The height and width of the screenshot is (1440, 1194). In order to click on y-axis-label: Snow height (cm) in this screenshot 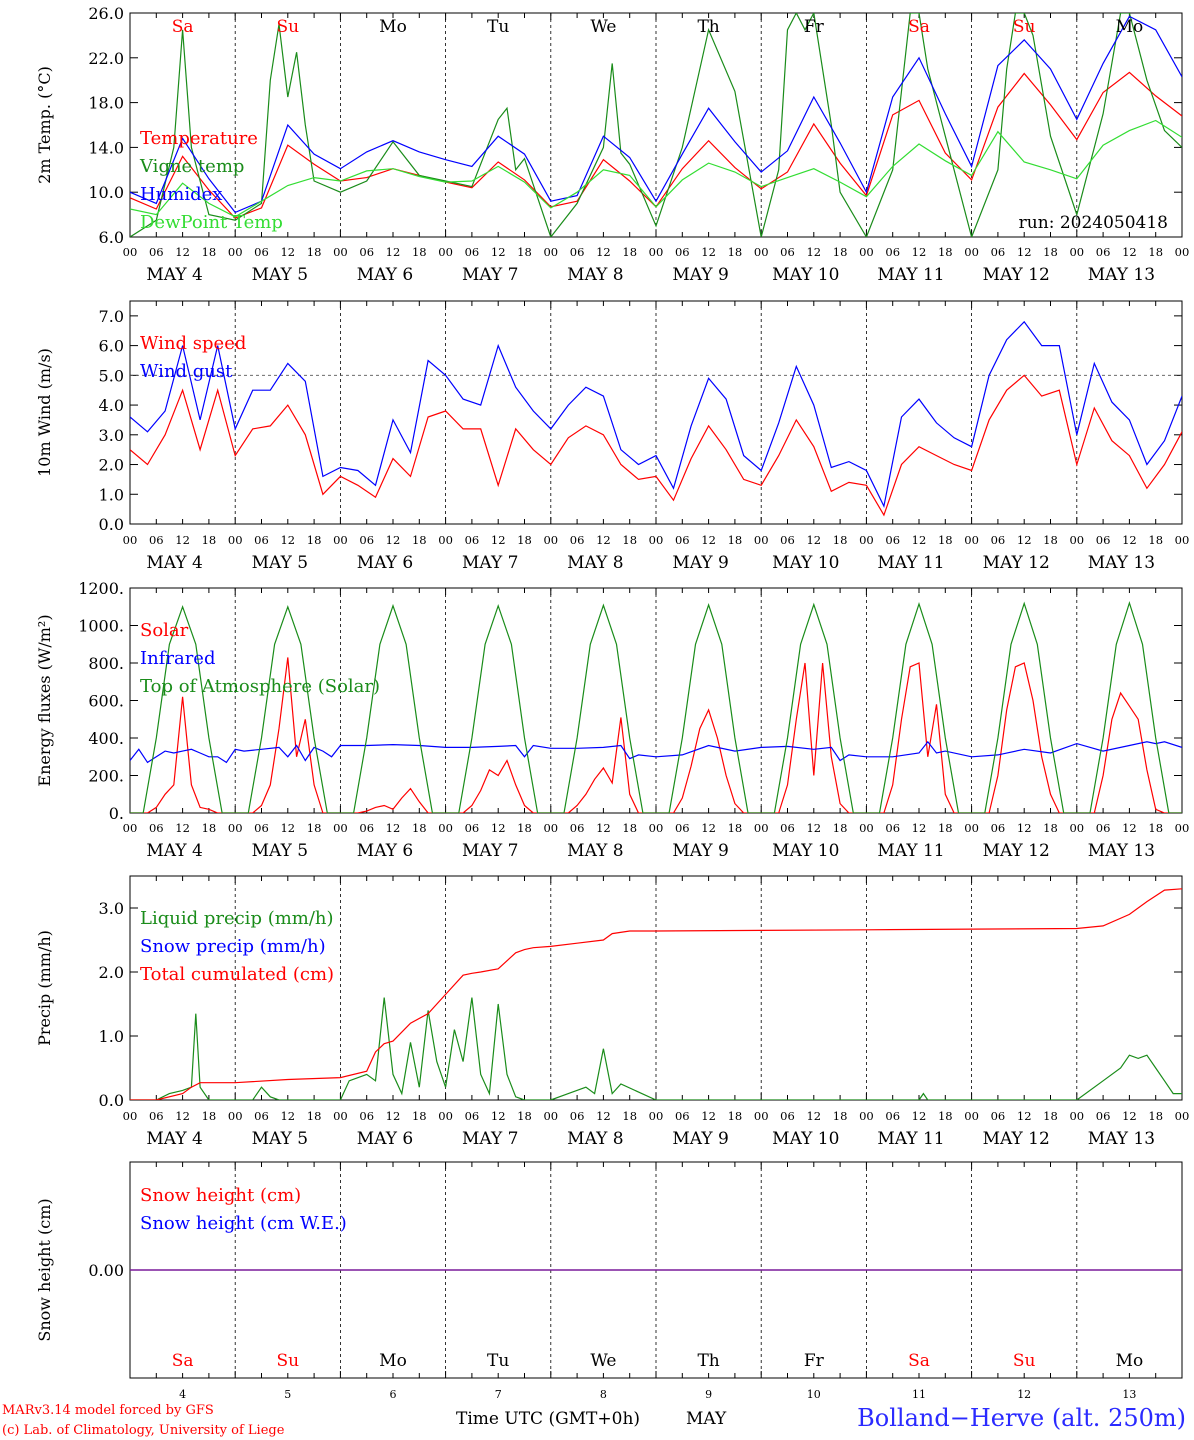, I will do `click(44, 1269)`.